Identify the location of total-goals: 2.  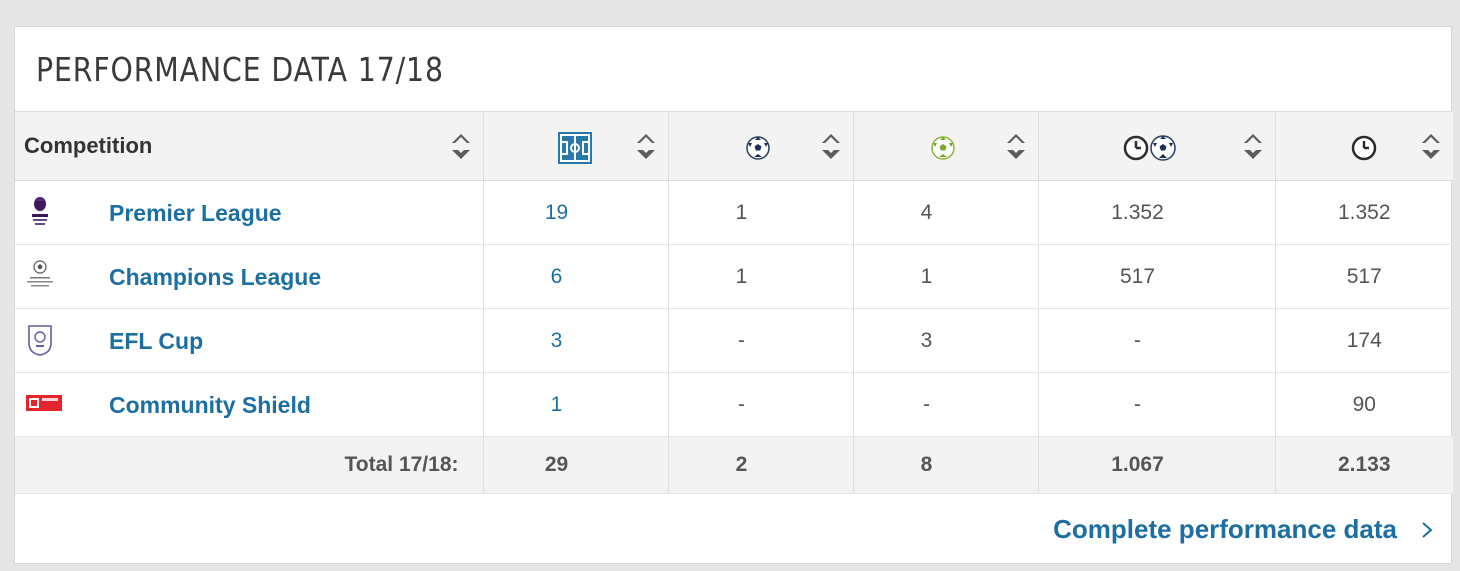
(761, 465).